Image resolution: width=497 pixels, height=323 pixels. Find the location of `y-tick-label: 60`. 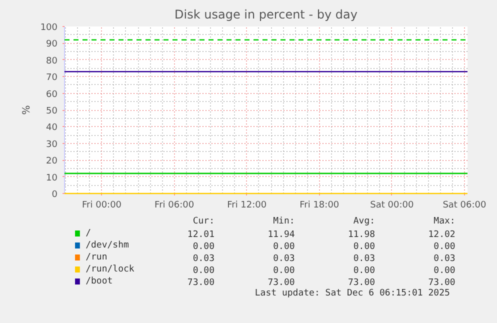

y-tick-label: 60 is located at coordinates (52, 95).